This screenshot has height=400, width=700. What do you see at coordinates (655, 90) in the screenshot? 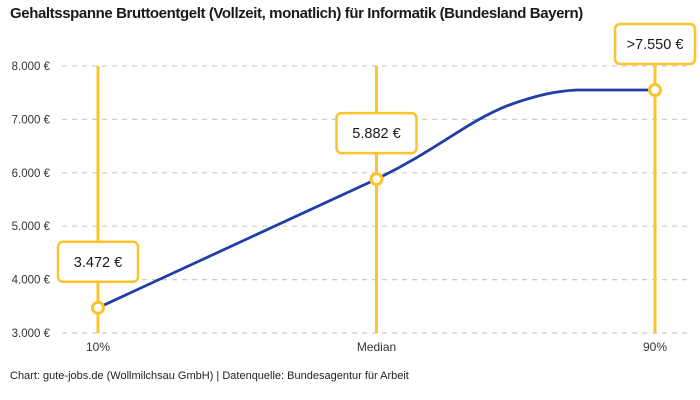
I see `data-point-marker-90%` at bounding box center [655, 90].